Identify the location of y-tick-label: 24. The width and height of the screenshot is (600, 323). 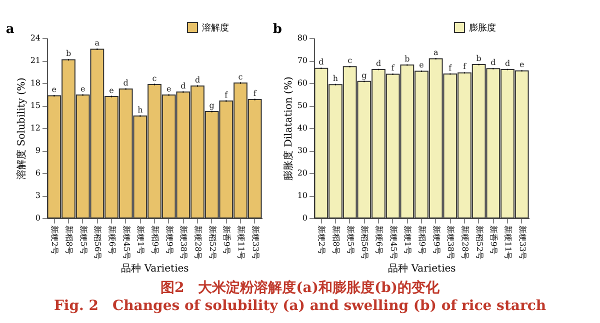
(35, 38).